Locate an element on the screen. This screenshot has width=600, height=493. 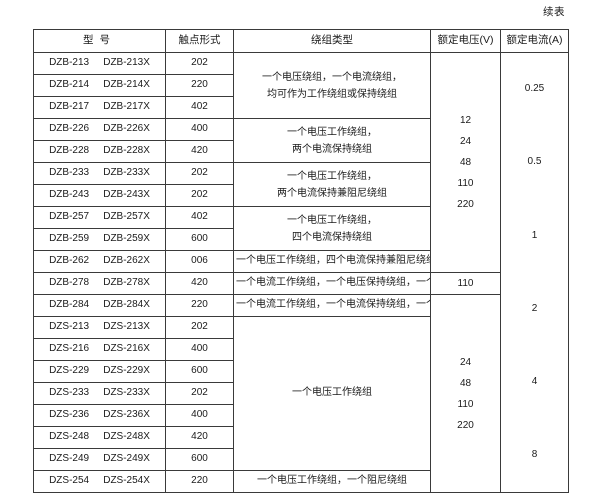
model-code-variant: DZS-229X is located at coordinates (126, 371).